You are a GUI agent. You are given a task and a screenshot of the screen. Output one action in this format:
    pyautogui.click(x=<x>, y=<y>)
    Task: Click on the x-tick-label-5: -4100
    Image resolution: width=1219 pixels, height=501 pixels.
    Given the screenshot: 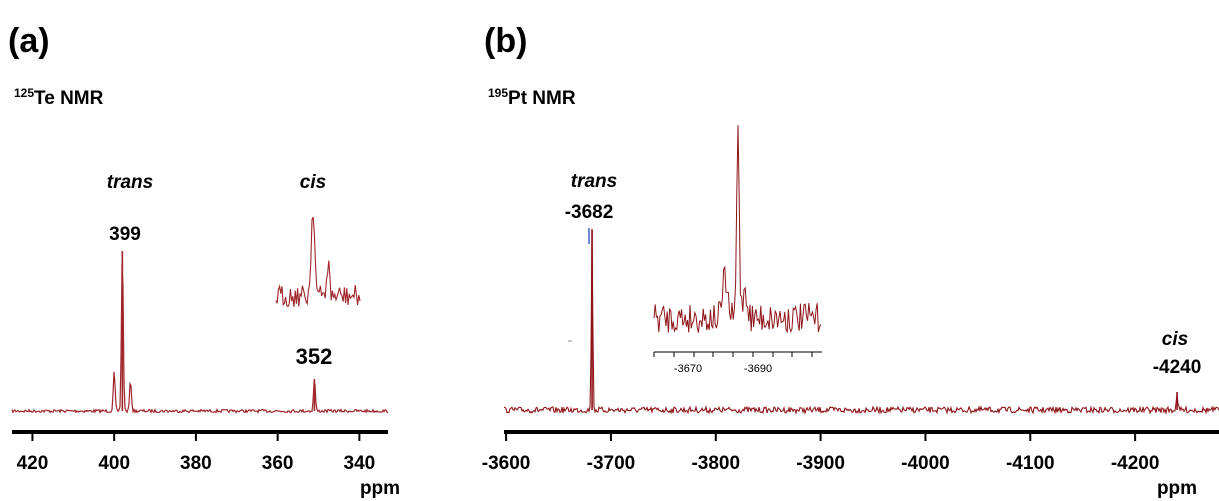 What is the action you would take?
    pyautogui.click(x=1030, y=463)
    